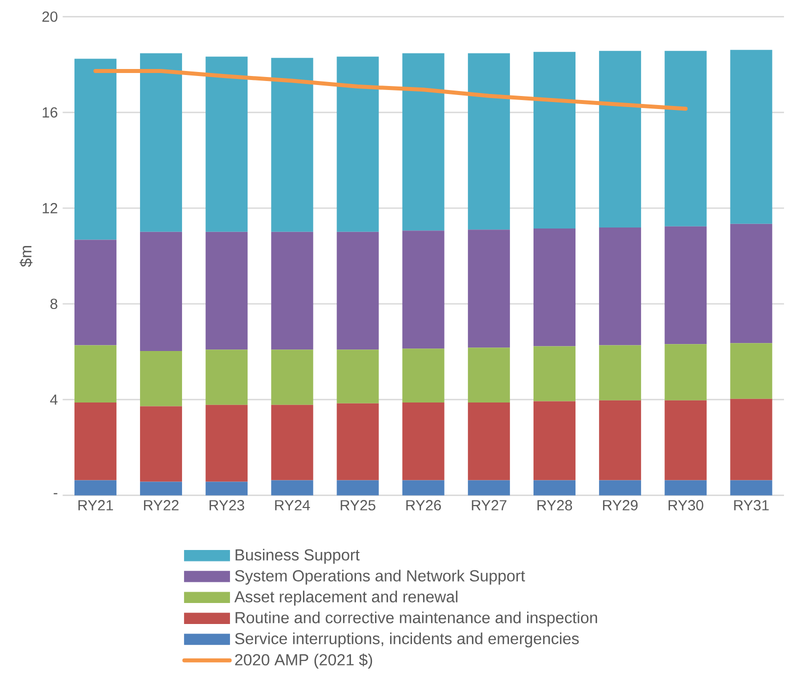 This screenshot has width=787, height=686. Describe the element at coordinates (26, 256) in the screenshot. I see `y-axis-title: $m` at that location.